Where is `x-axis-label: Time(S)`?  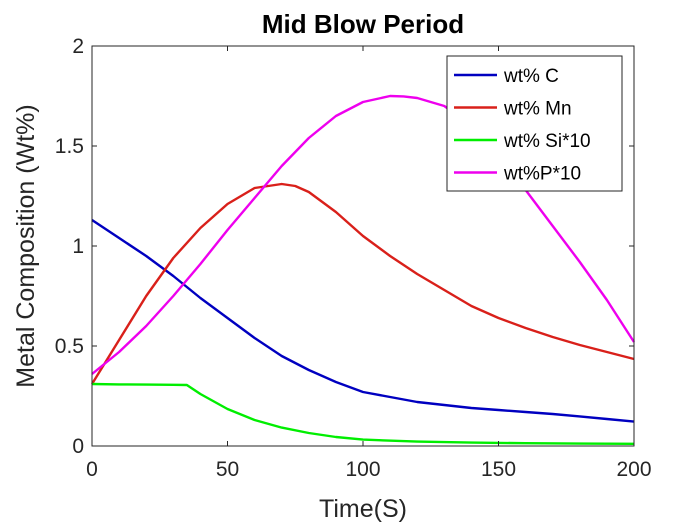 x-axis-label: Time(S) is located at coordinates (363, 509).